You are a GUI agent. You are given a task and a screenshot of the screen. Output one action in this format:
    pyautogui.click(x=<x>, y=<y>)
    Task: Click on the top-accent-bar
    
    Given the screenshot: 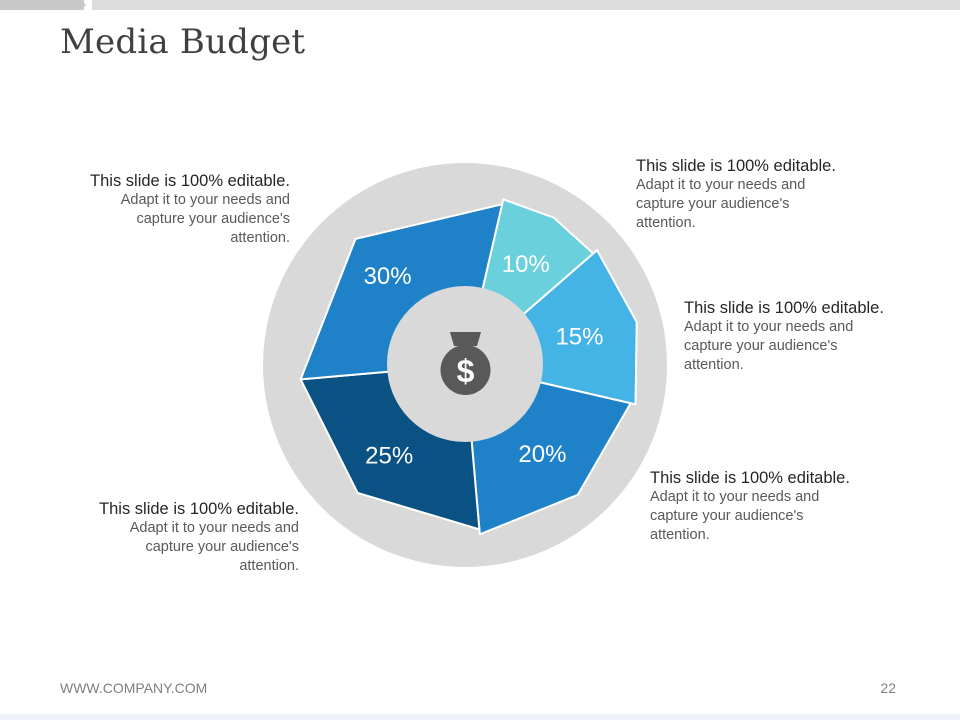 What is the action you would take?
    pyautogui.click(x=480, y=5)
    